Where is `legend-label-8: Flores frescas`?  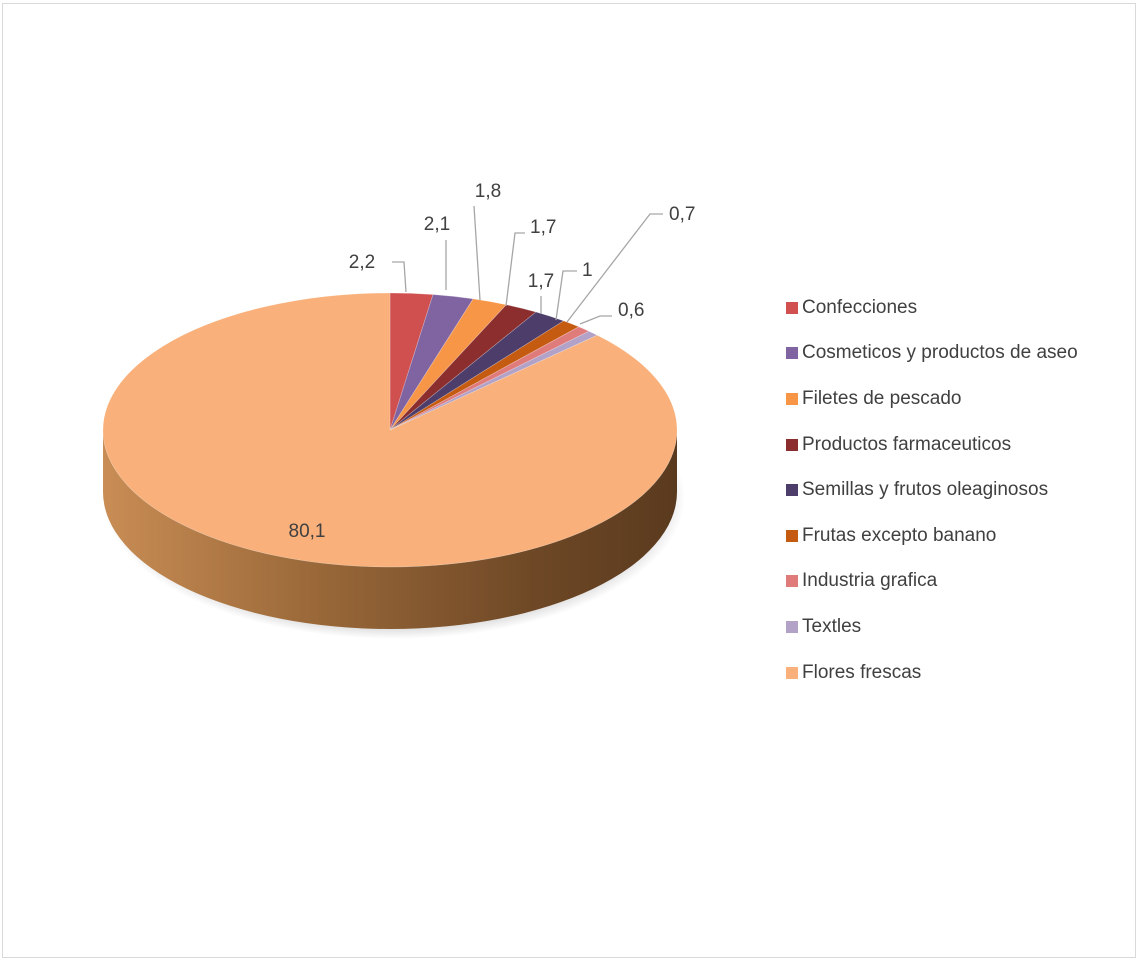
legend-label-8: Flores frescas is located at coordinates (862, 672).